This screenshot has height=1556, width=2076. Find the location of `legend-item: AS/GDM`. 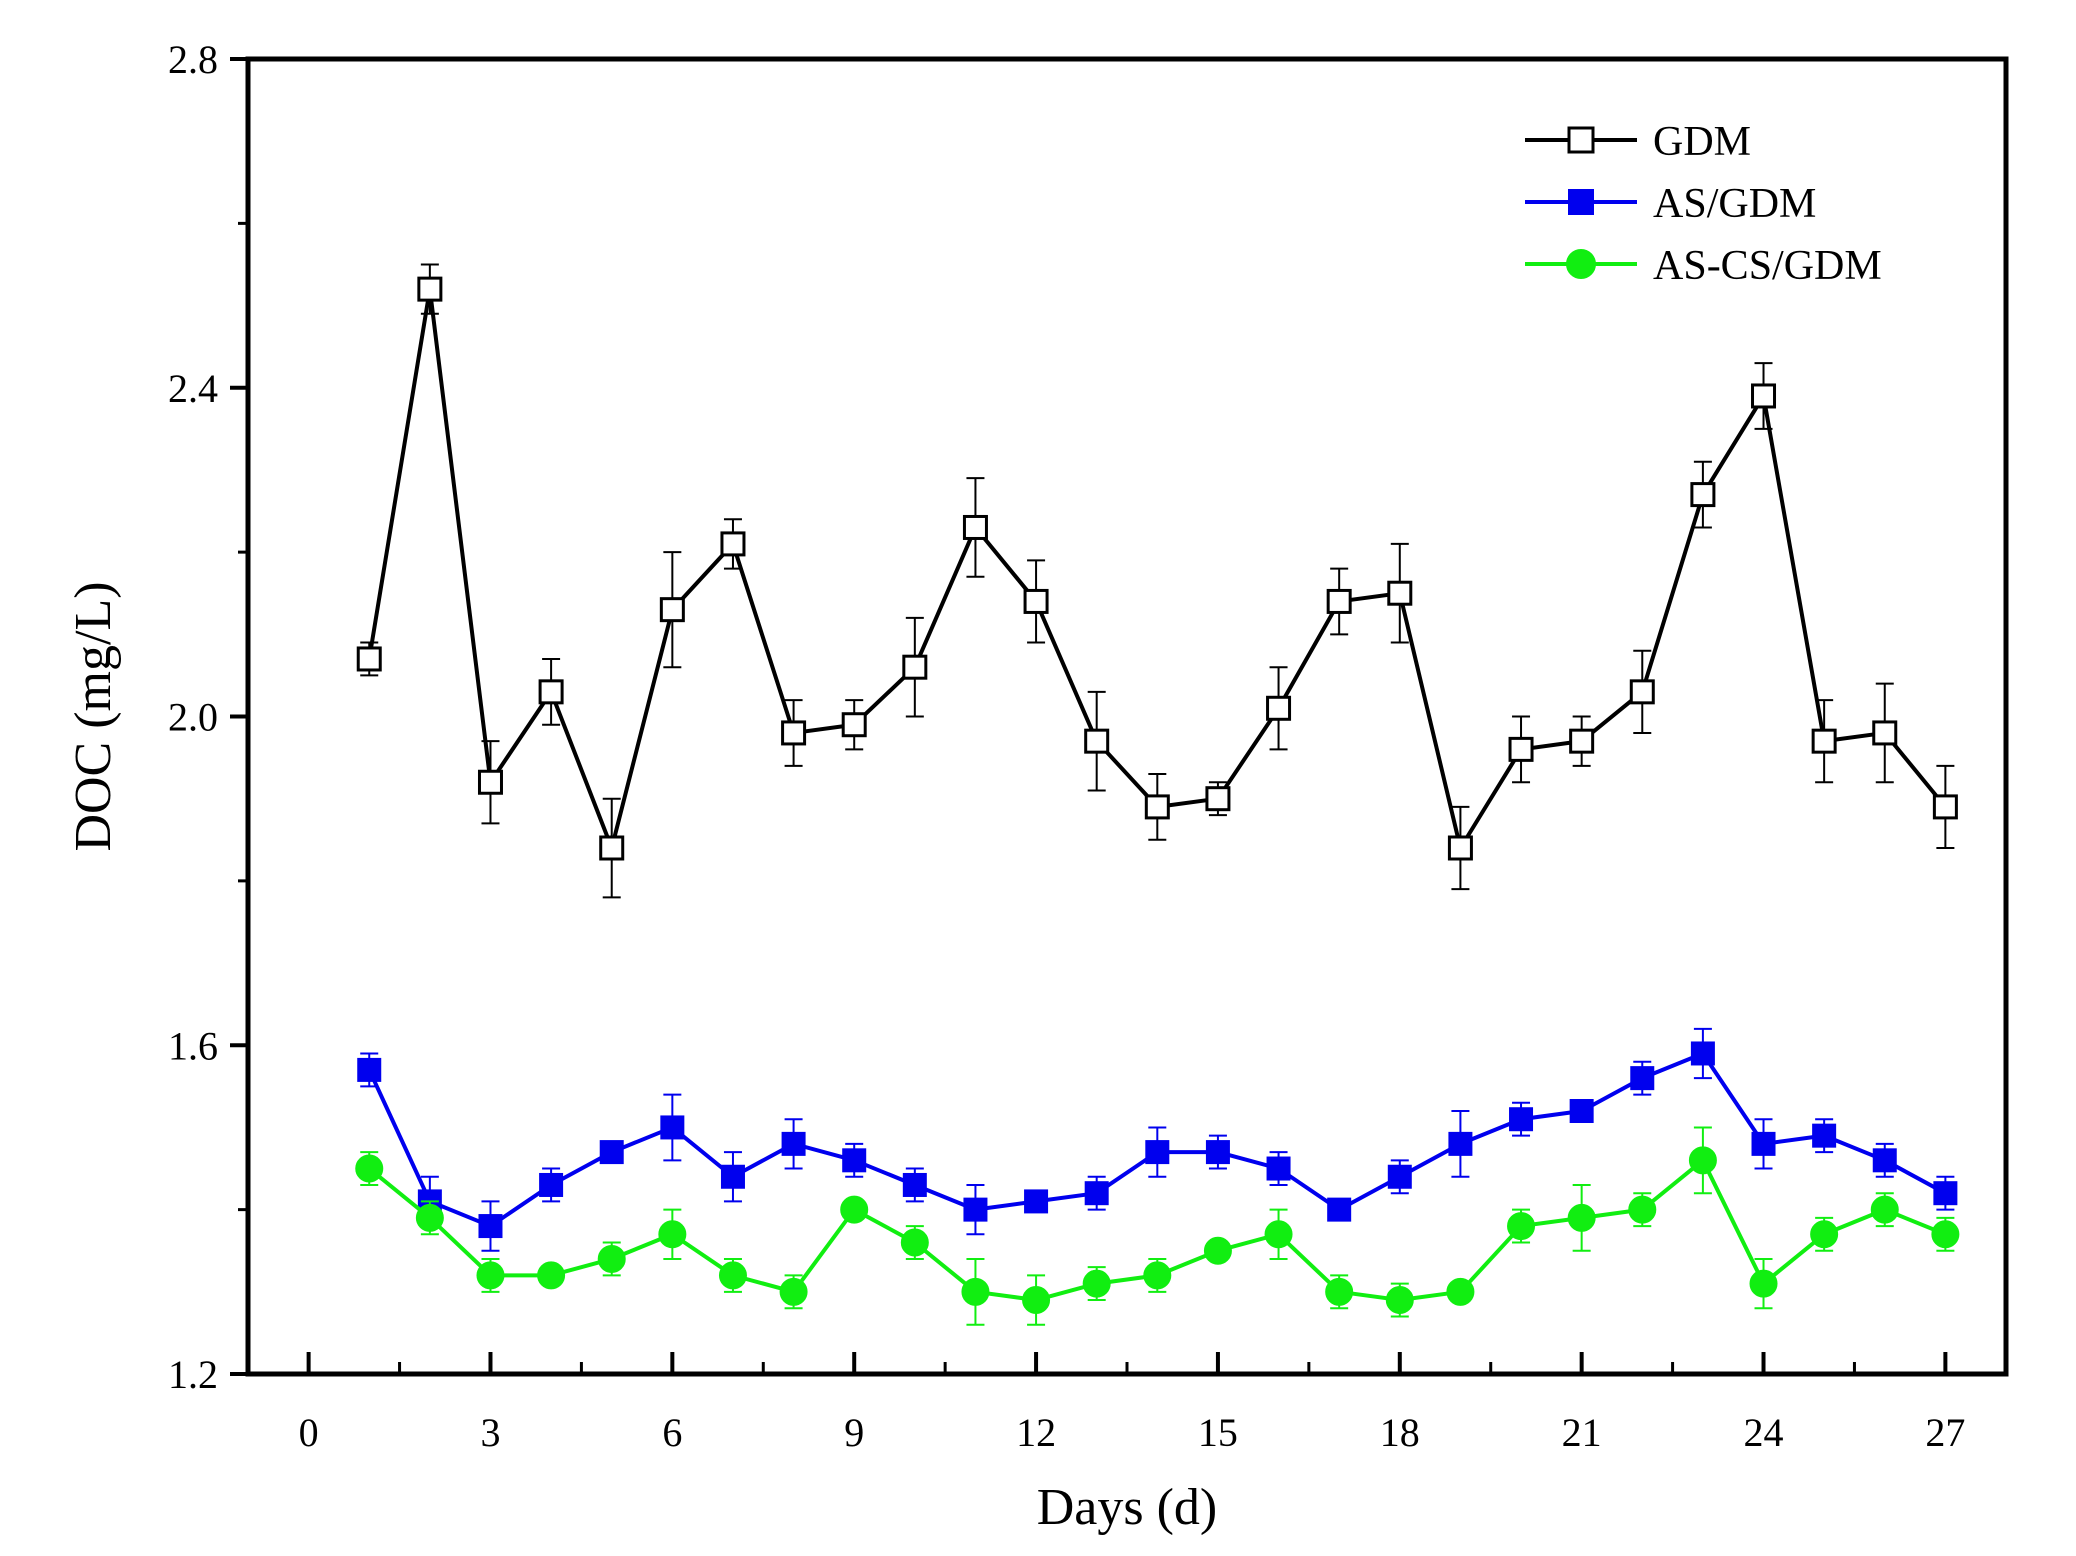

legend-item: AS/GDM is located at coordinates (1670, 204).